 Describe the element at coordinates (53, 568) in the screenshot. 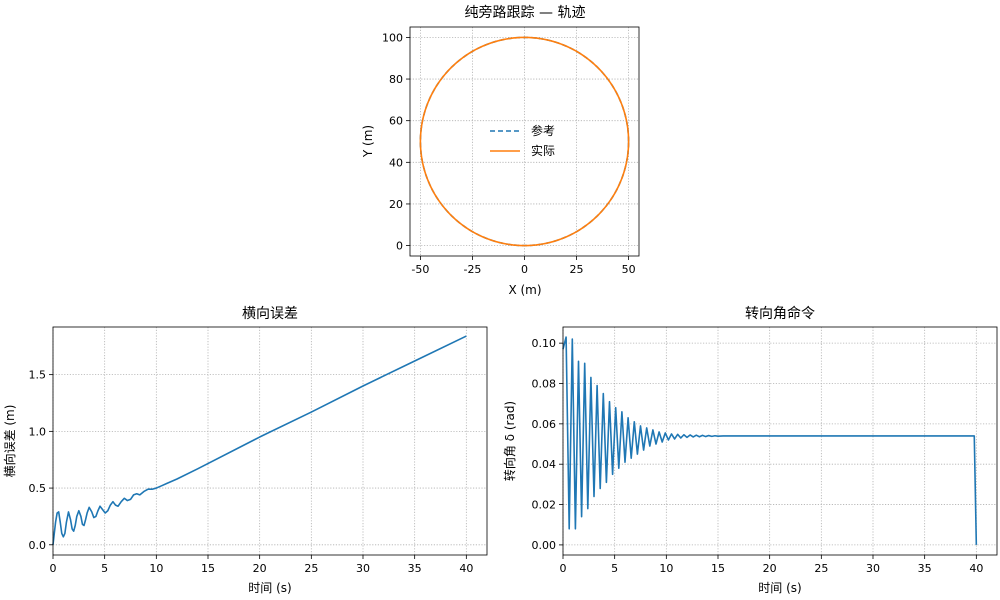

I see `lateral-error-x-tick-label: 0` at that location.